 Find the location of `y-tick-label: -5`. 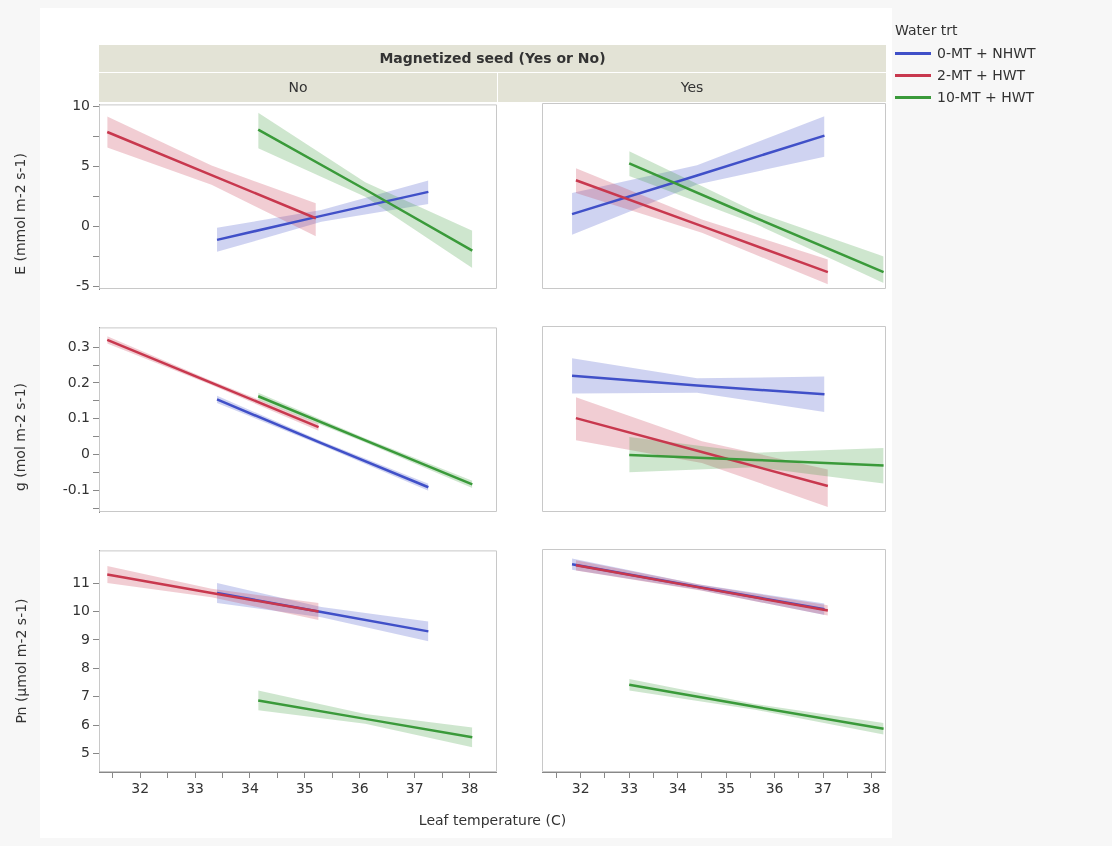

y-tick-label: -5 is located at coordinates (83, 285).